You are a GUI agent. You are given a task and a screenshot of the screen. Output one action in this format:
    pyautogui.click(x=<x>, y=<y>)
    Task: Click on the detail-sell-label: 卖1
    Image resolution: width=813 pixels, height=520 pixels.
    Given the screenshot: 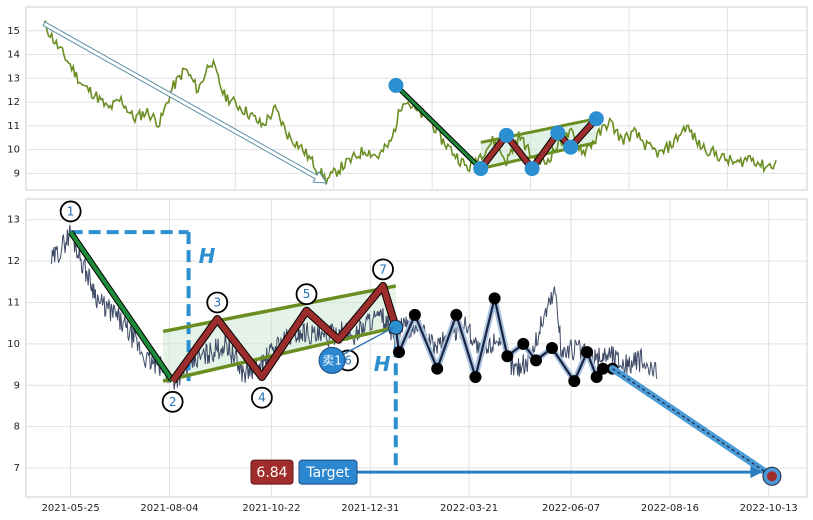 What is the action you would take?
    pyautogui.click(x=332, y=360)
    